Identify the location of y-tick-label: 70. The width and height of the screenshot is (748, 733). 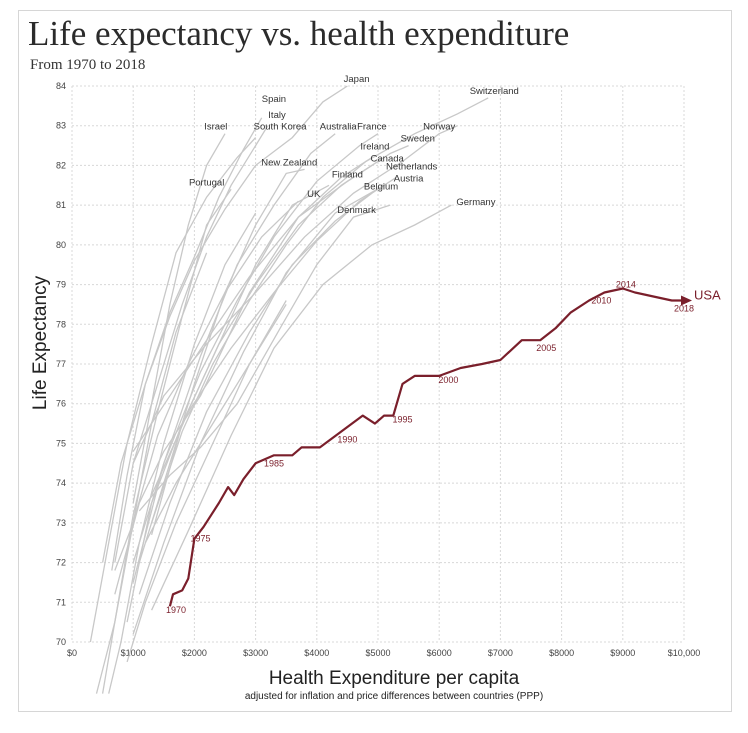
(61, 642).